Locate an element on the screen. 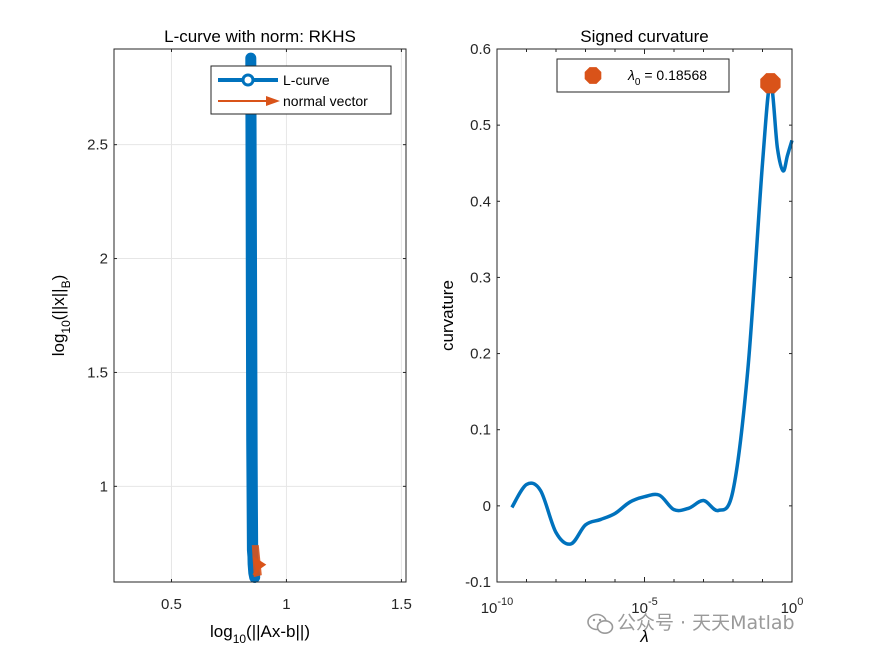  y-tick-label: 0.6 is located at coordinates (480, 49).